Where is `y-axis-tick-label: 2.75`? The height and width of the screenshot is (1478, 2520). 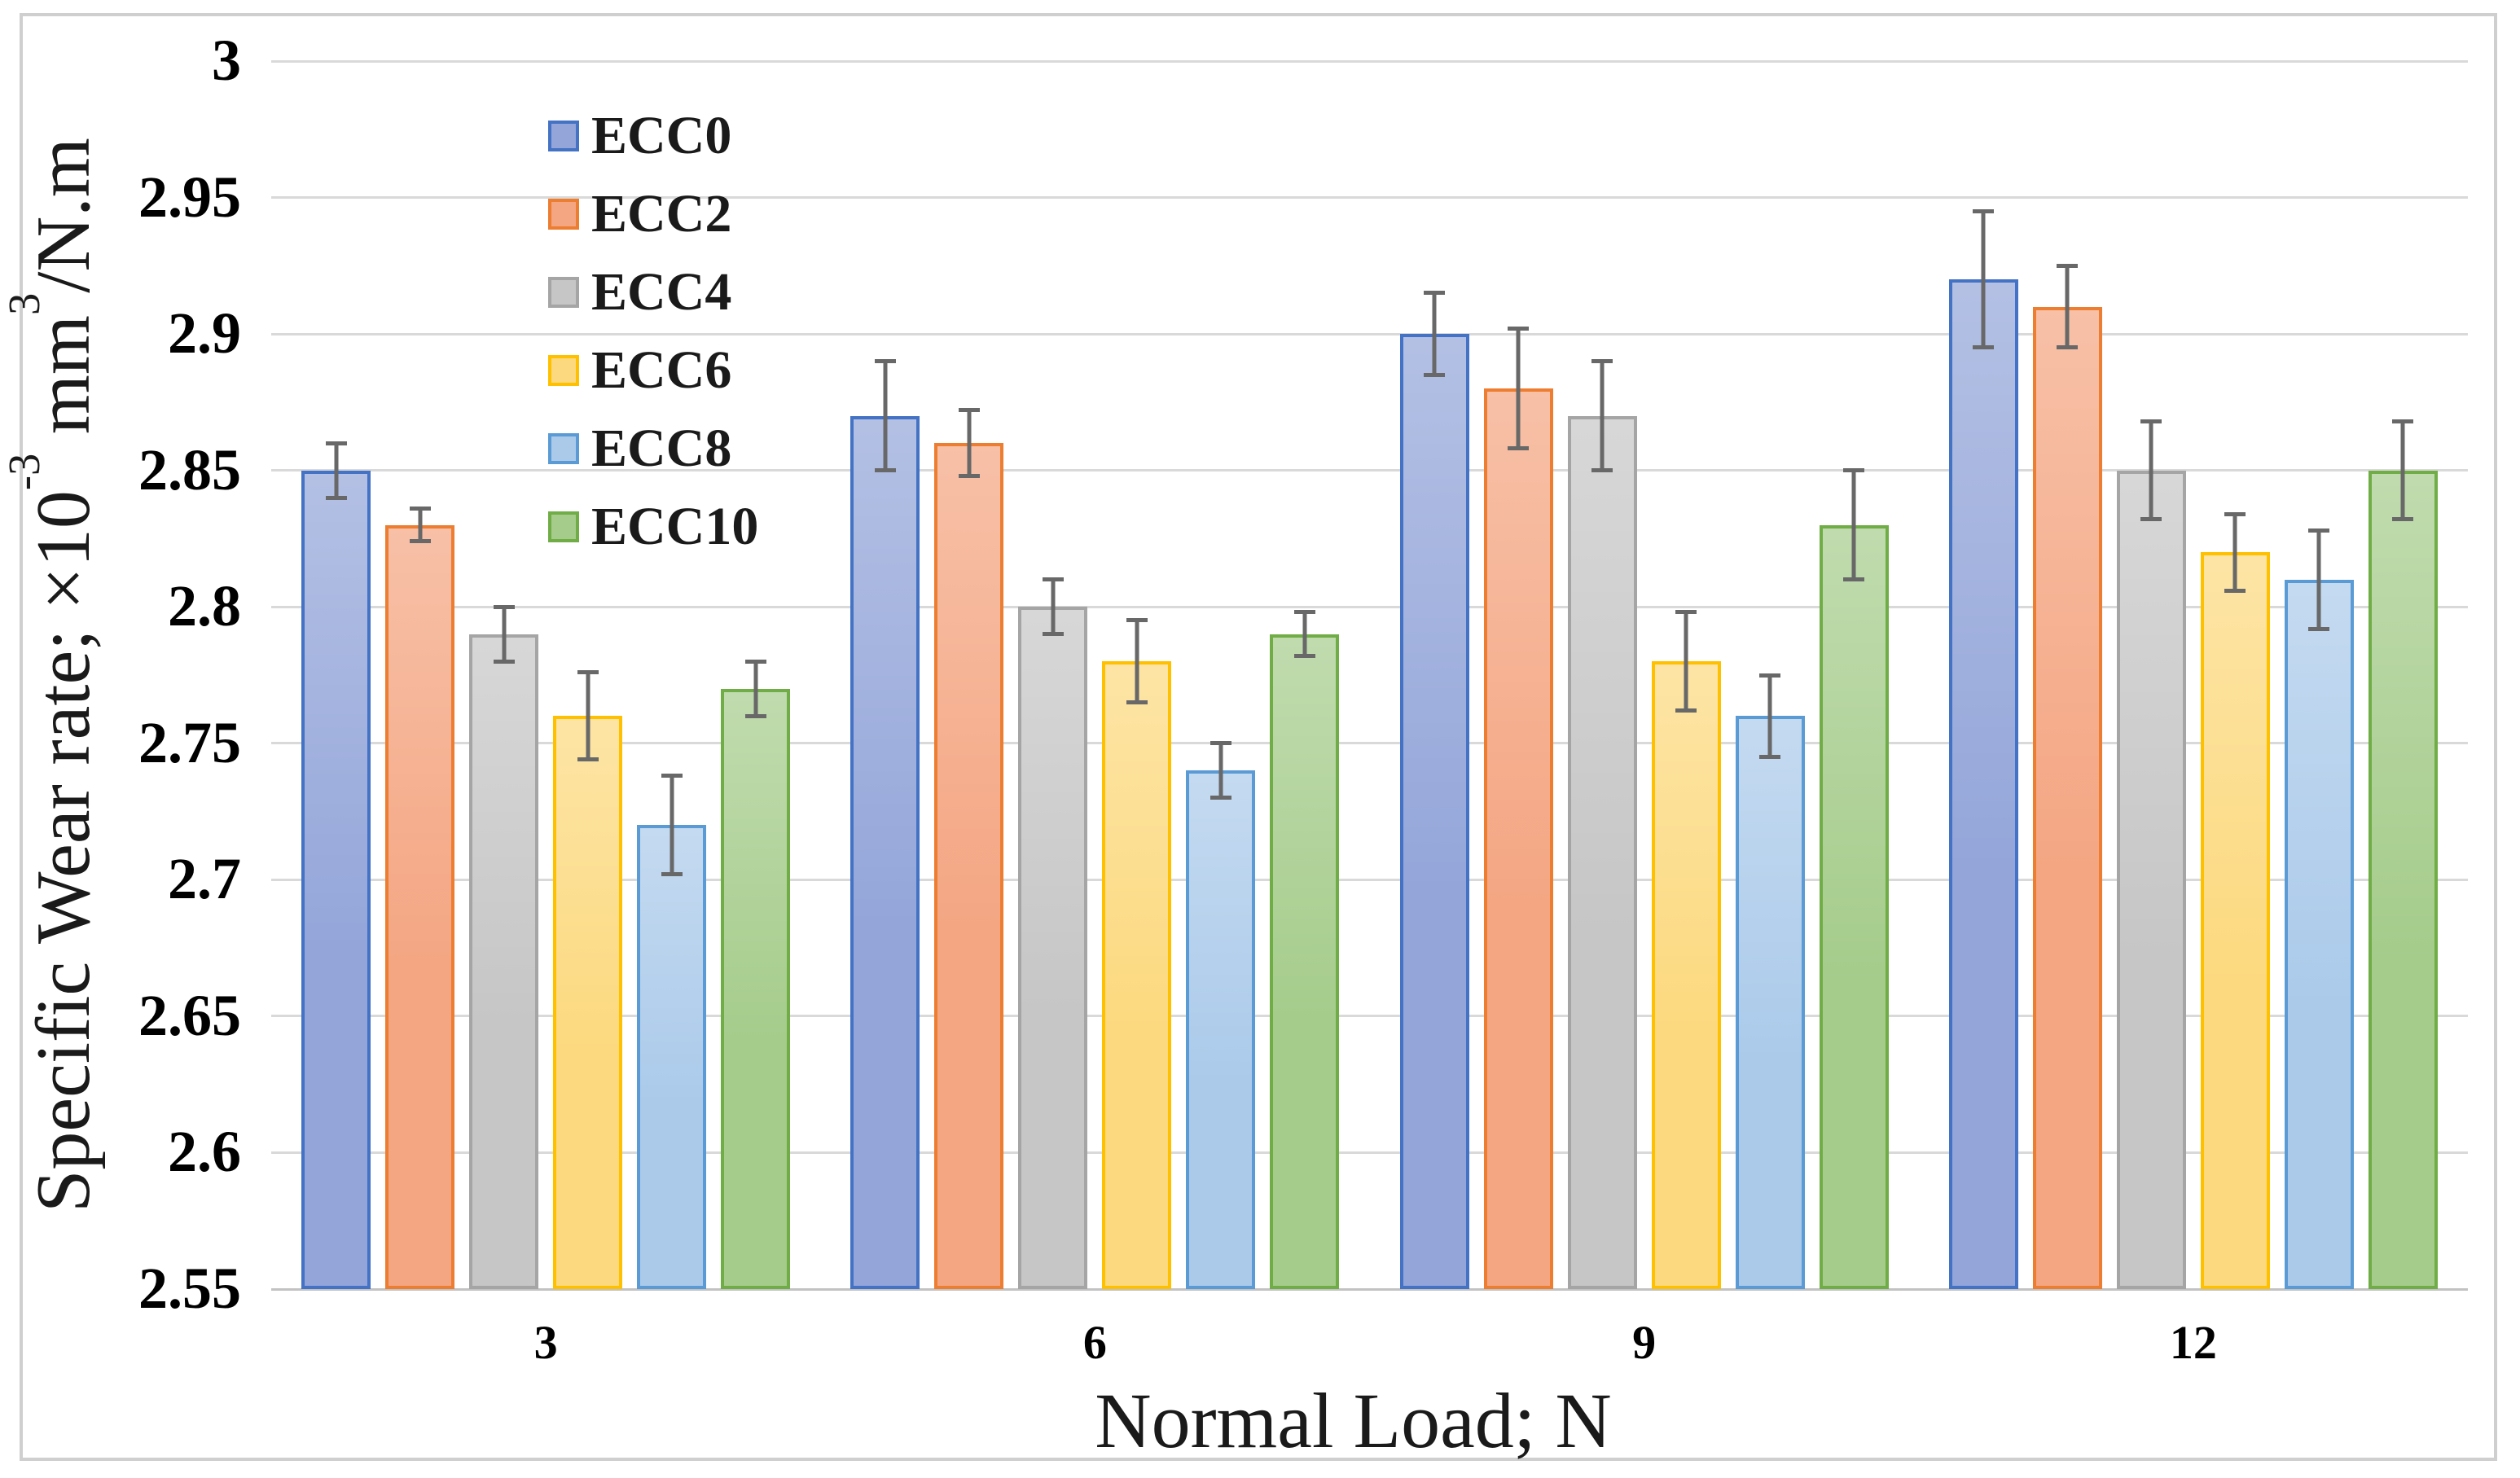
y-axis-tick-label: 2.75 is located at coordinates (189, 742).